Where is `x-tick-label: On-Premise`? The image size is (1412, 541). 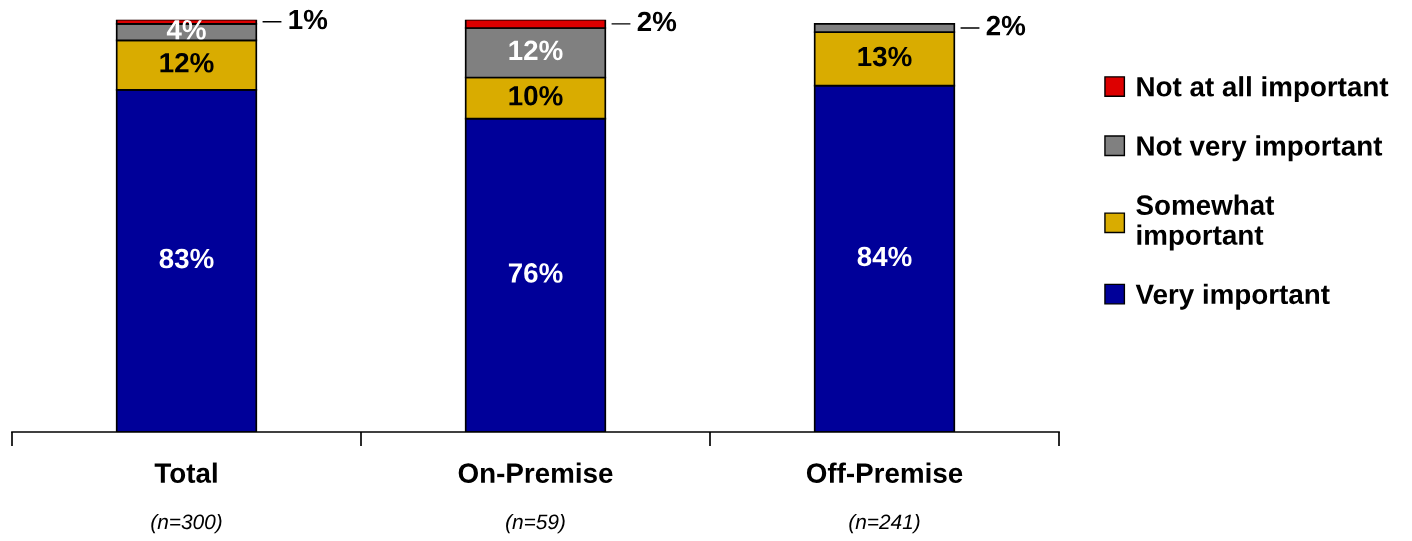 x-tick-label: On-Premise is located at coordinates (535, 472).